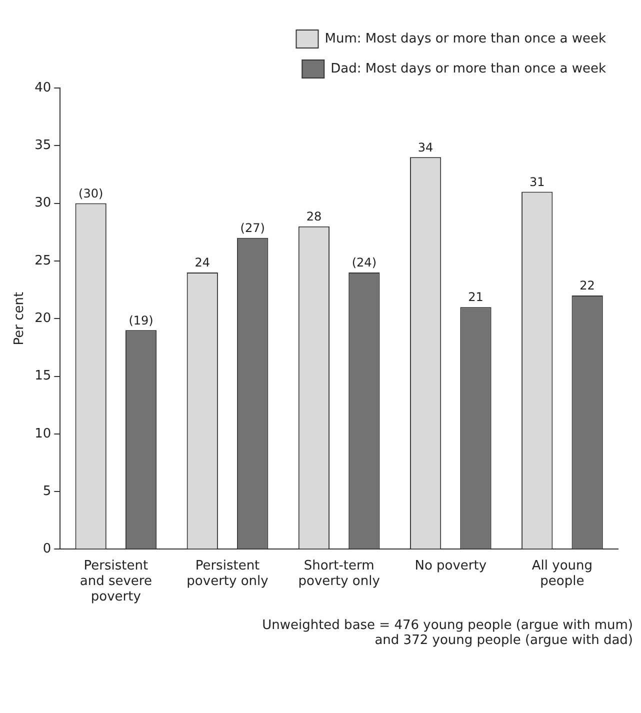 This screenshot has width=641, height=713. I want to click on x-tick-label: Persistent and severe poverty, so click(116, 581).